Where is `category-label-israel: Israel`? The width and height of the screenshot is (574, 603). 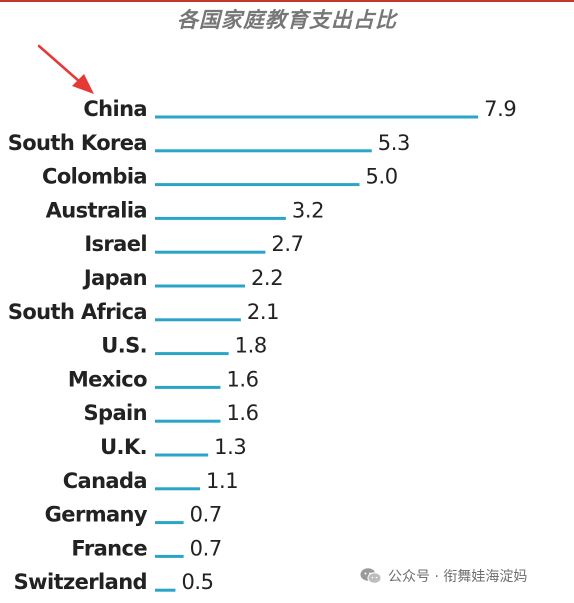 category-label-israel: Israel is located at coordinates (115, 244).